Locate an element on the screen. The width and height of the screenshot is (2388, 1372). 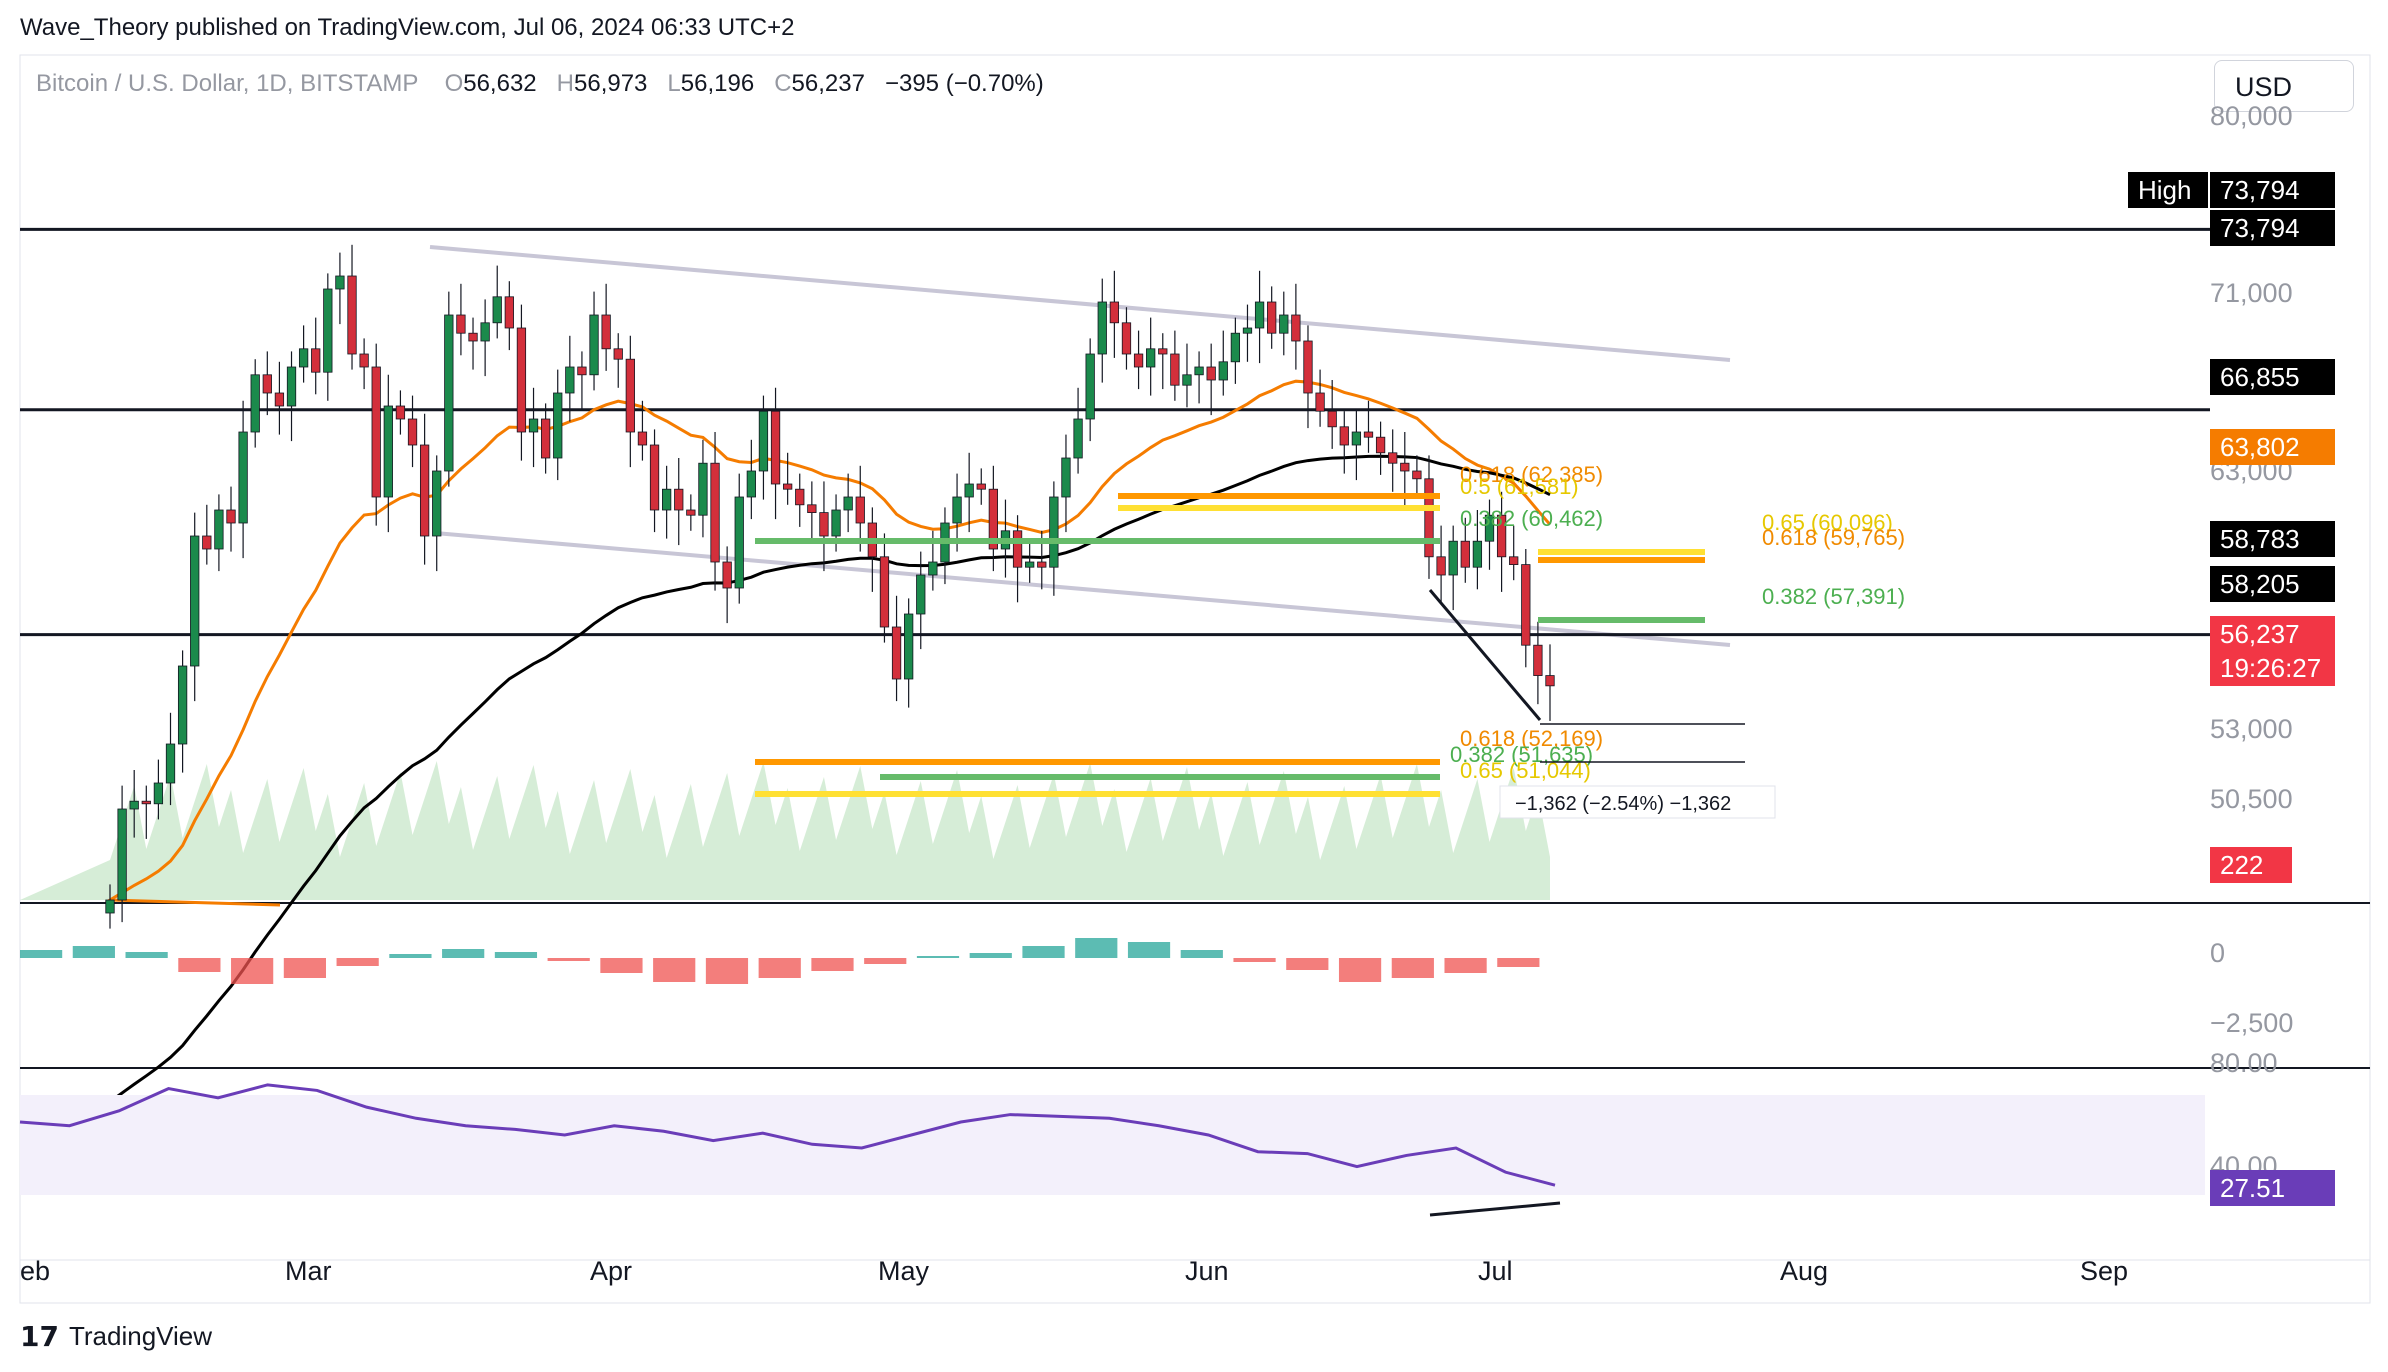
x-axis-tick-label: Jun is located at coordinates (1207, 1271).